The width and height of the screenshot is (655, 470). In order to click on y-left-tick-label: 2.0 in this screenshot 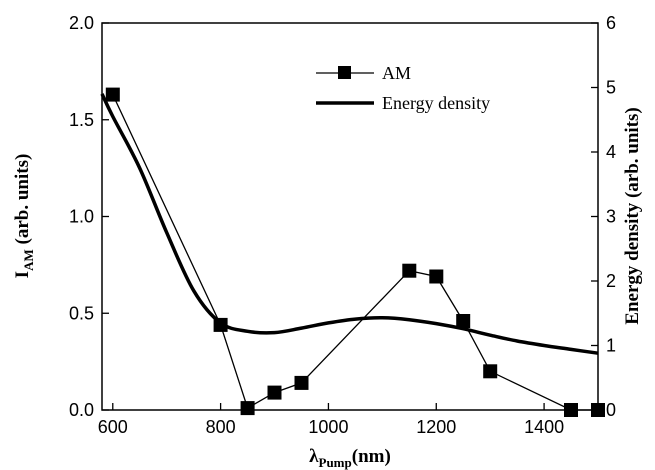, I will do `click(81, 23)`.